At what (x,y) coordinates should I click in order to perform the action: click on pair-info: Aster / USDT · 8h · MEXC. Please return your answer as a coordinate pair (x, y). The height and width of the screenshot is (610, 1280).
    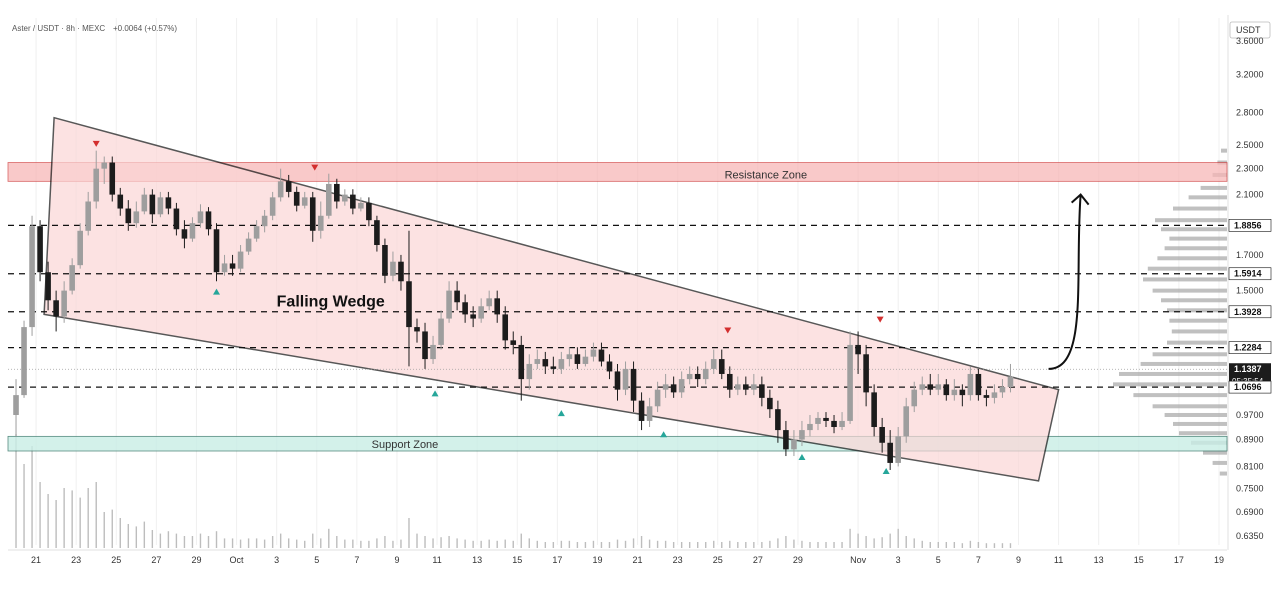
    Looking at the image, I should click on (58, 28).